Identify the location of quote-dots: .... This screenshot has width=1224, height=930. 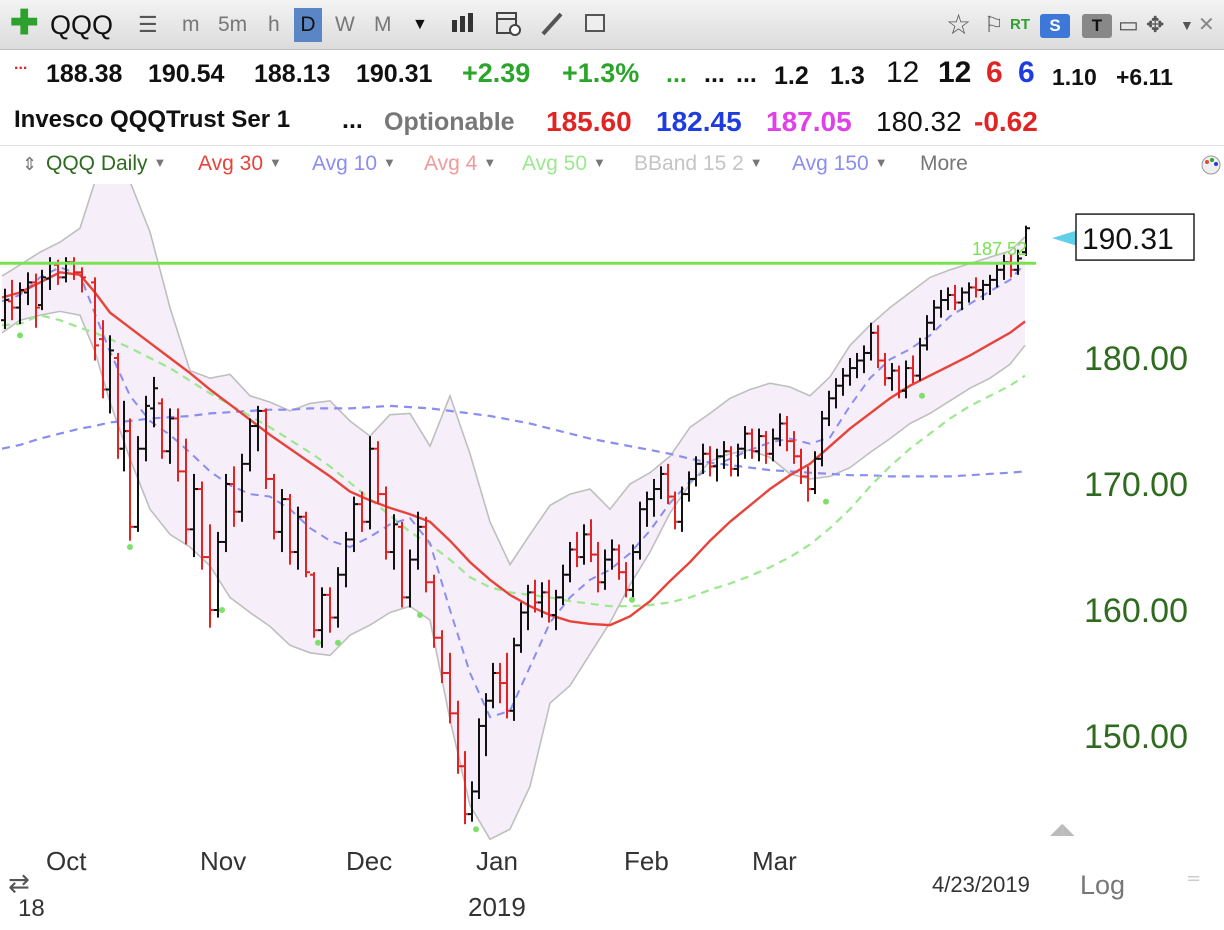
(21, 64).